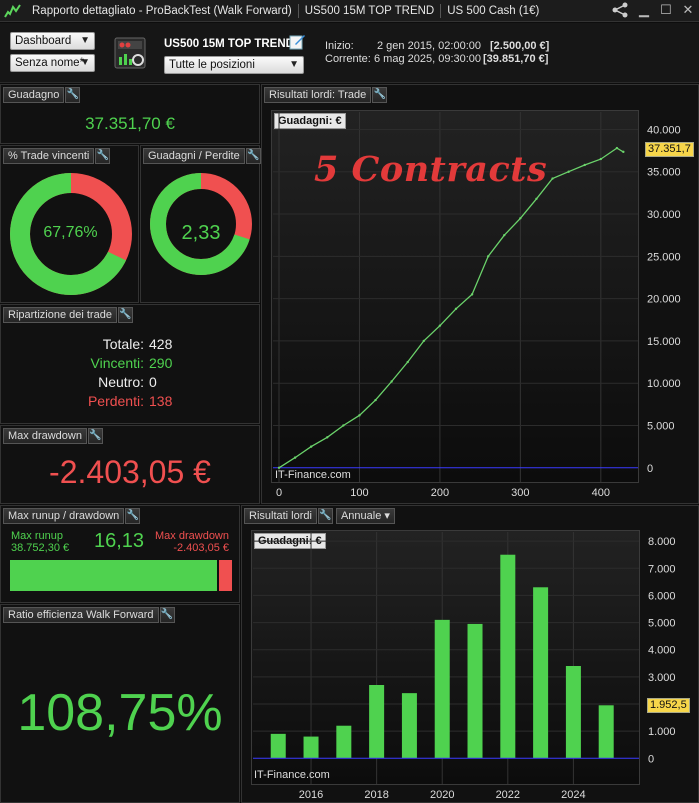 The height and width of the screenshot is (803, 699). What do you see at coordinates (292, 775) in the screenshot?
I see `annual-watermark: IT-Finance.com` at bounding box center [292, 775].